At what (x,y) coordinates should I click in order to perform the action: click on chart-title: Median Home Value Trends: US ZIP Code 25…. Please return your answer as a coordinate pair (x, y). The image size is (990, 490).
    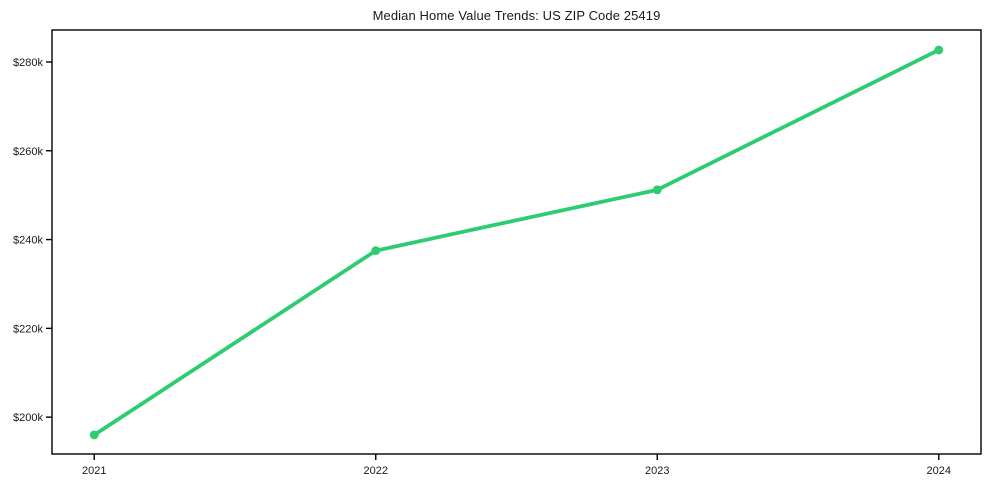
    Looking at the image, I should click on (516, 15).